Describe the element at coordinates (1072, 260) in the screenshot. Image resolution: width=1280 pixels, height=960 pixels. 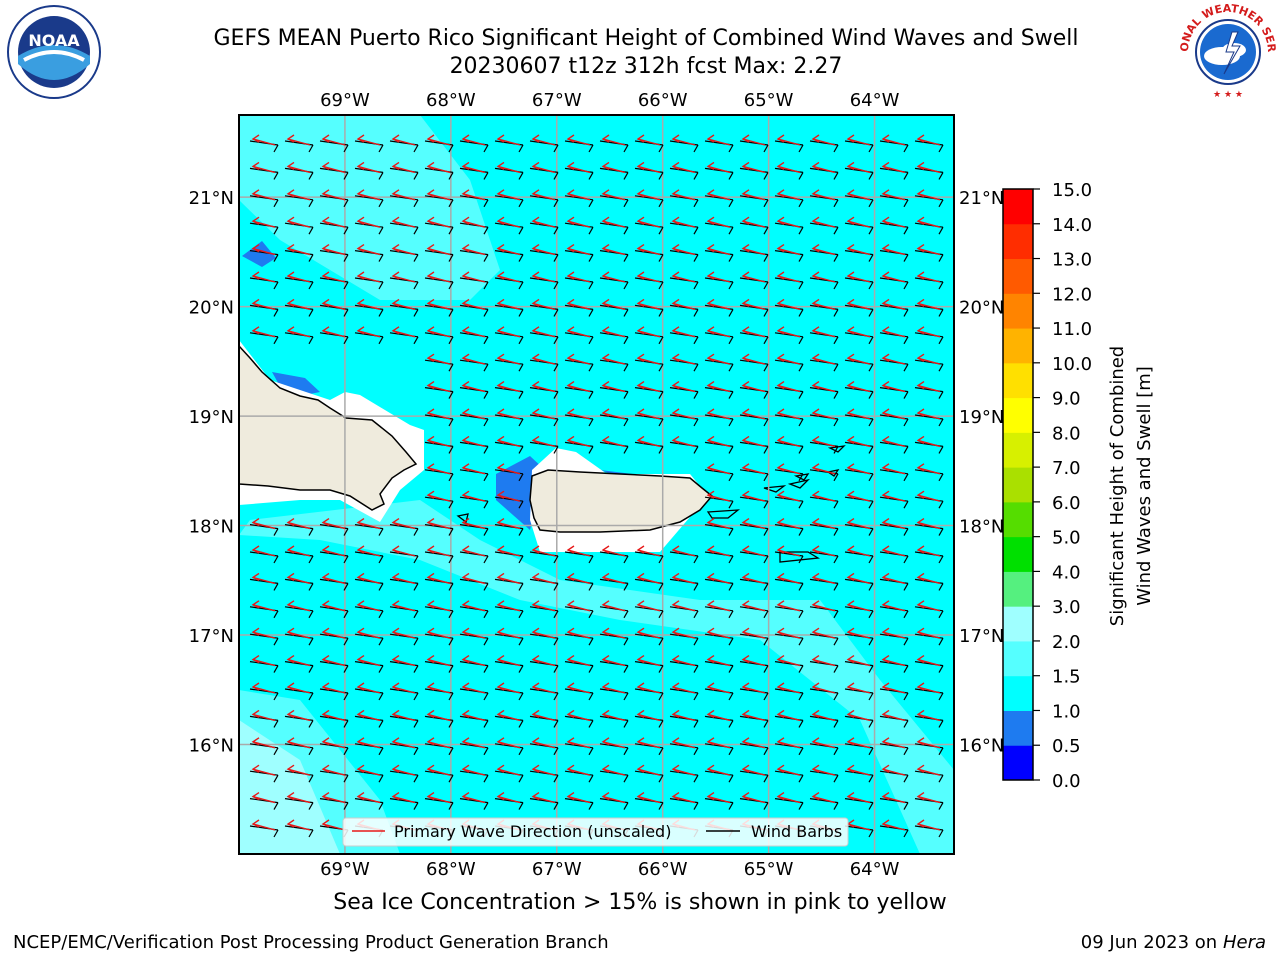
I see `colorbar-tick-label: 13.0` at that location.